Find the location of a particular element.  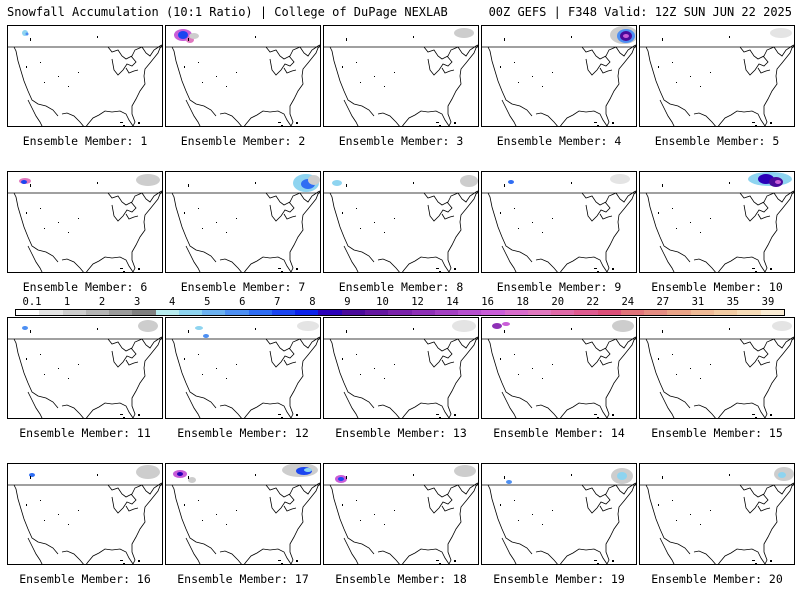

colorbar-tick-label: 5 is located at coordinates (207, 302).